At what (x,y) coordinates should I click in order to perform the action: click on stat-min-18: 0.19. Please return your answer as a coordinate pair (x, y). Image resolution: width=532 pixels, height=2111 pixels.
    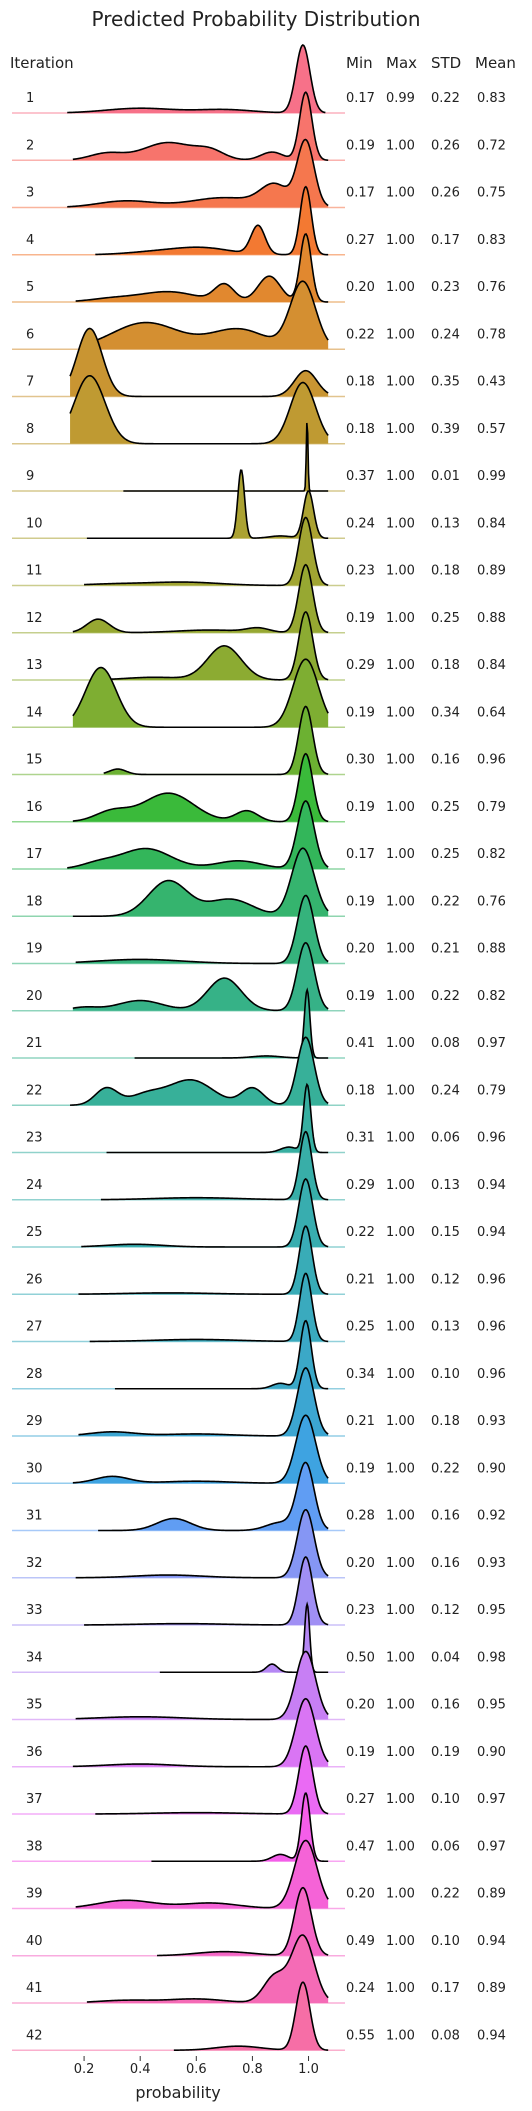
    Looking at the image, I should click on (360, 901).